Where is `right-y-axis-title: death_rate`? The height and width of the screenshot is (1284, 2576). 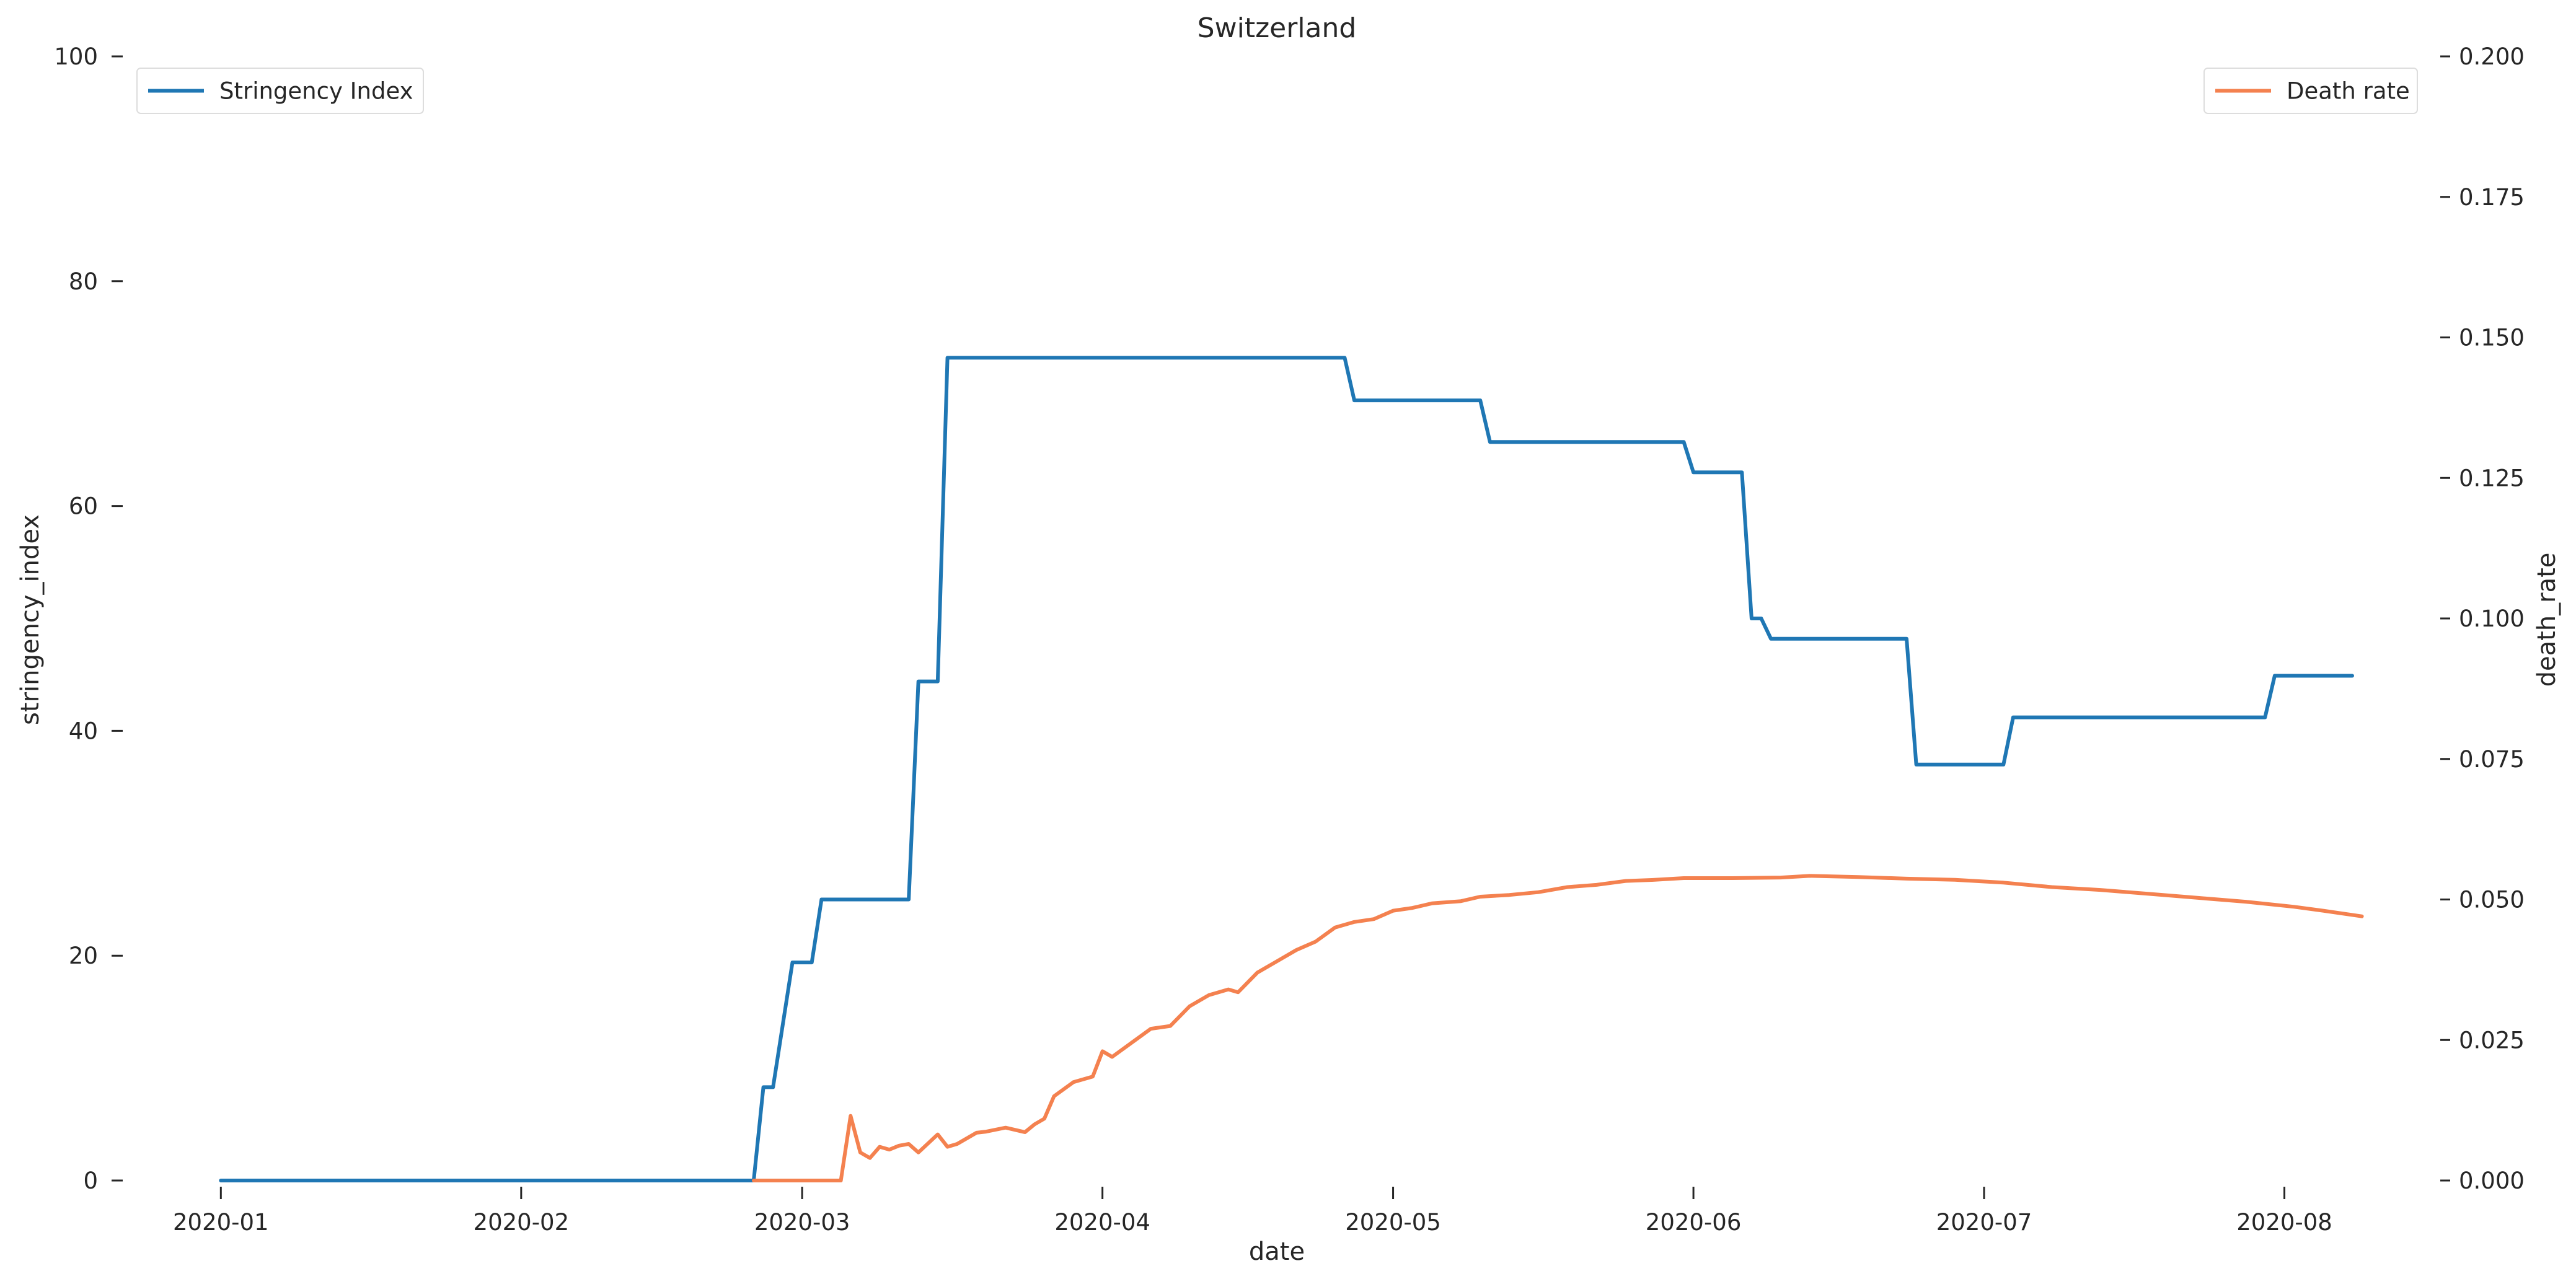 right-y-axis-title: death_rate is located at coordinates (2547, 620).